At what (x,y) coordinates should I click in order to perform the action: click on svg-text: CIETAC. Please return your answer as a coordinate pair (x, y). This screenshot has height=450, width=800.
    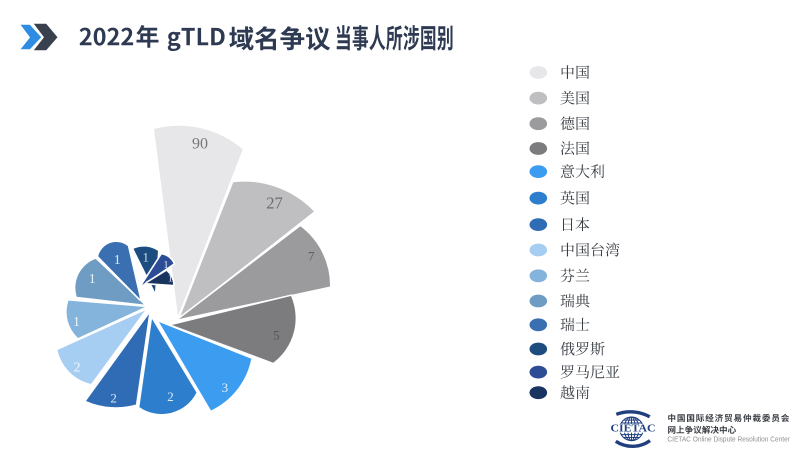
    Looking at the image, I should click on (633, 428).